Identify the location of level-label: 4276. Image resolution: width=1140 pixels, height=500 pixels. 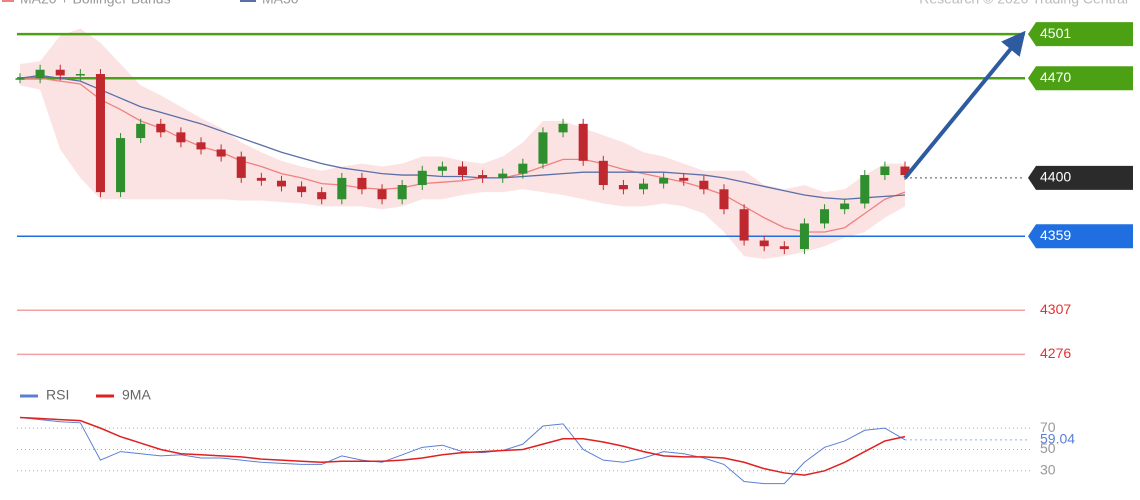
(1055, 353).